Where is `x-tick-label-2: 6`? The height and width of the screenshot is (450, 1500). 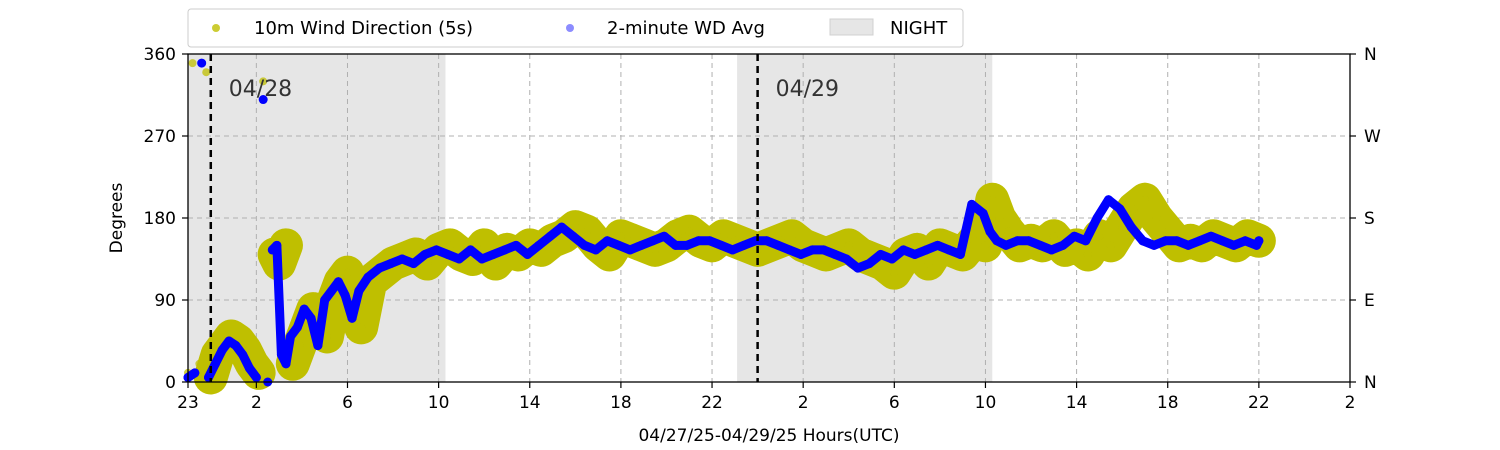 x-tick-label-2: 6 is located at coordinates (347, 403).